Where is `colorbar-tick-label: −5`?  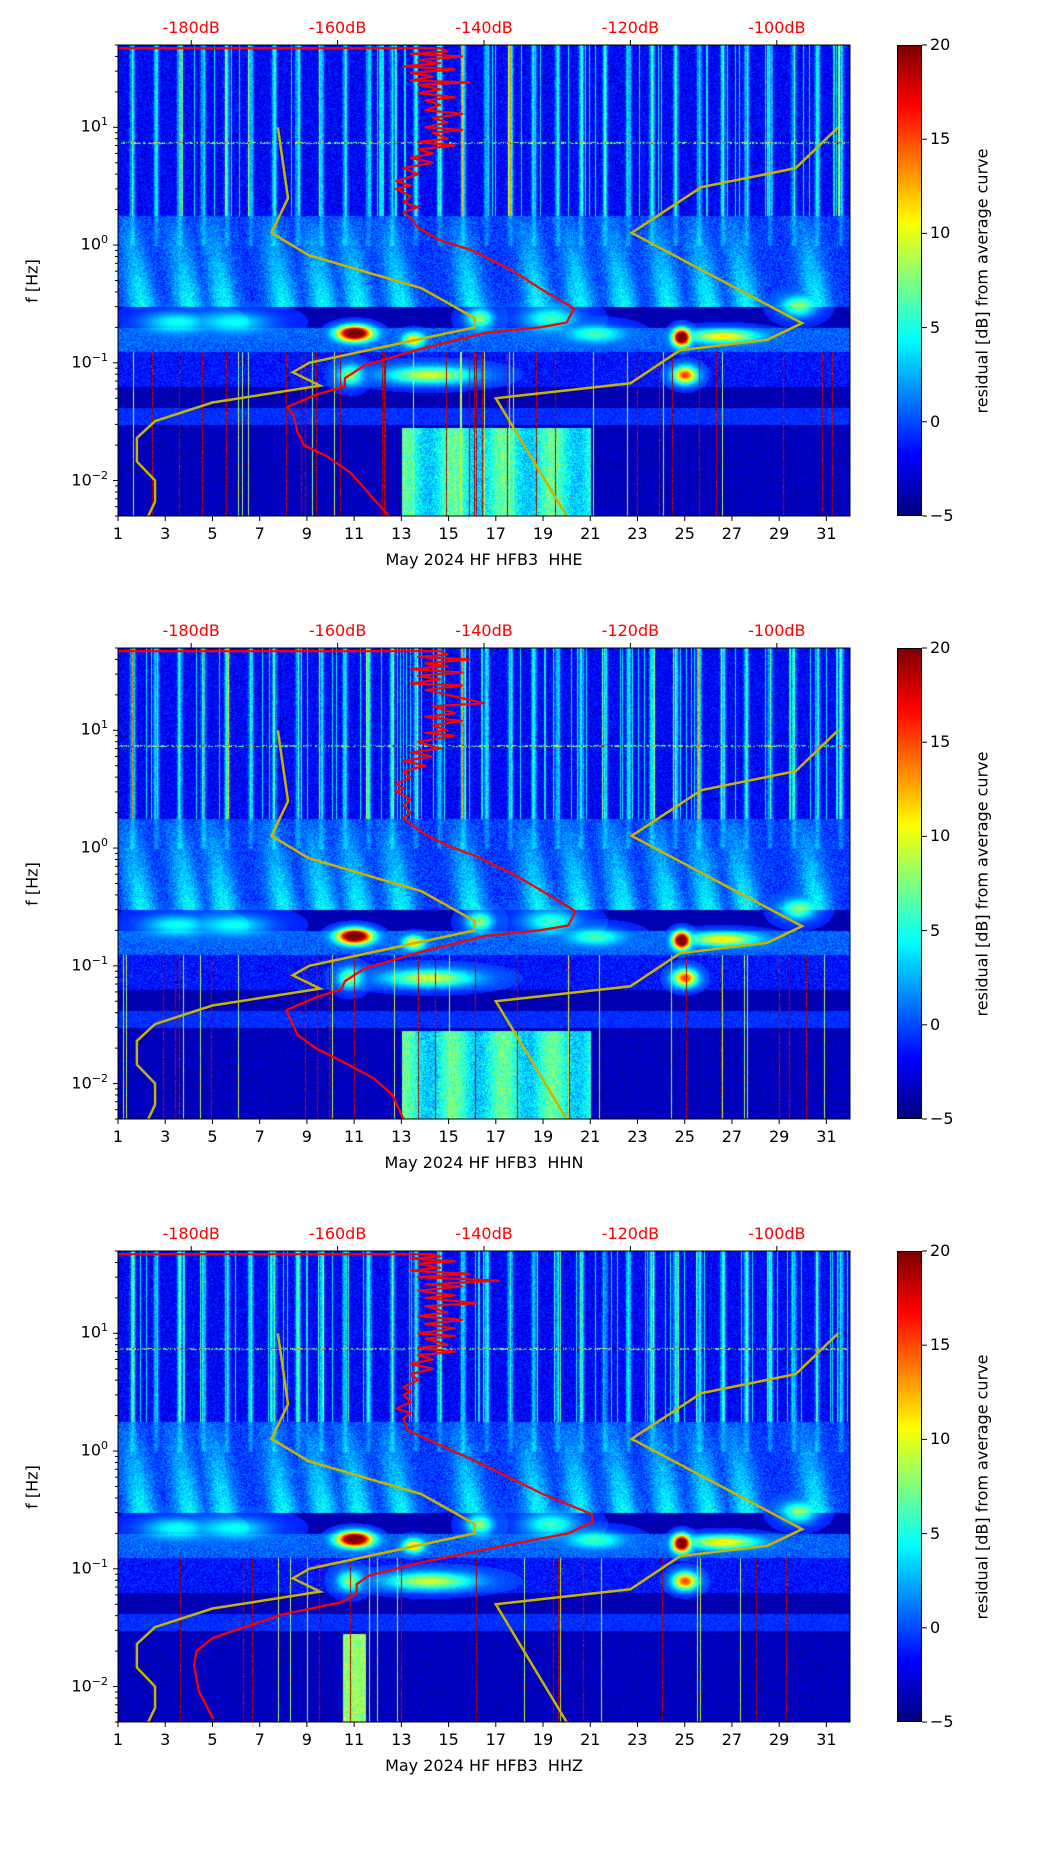
colorbar-tick-label: −5 is located at coordinates (942, 1118).